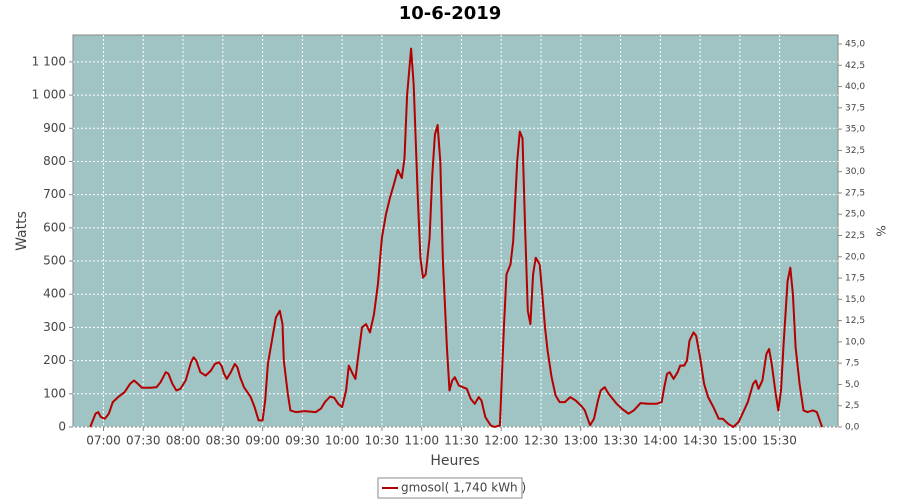 This screenshot has width=900, height=500. What do you see at coordinates (501, 441) in the screenshot?
I see `x-tick-label: 12:00` at bounding box center [501, 441].